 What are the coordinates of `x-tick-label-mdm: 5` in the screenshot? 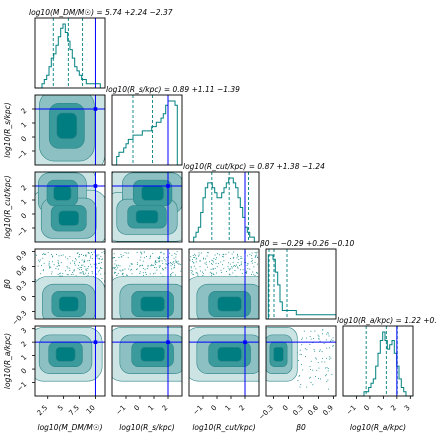 It's located at (60, 408).